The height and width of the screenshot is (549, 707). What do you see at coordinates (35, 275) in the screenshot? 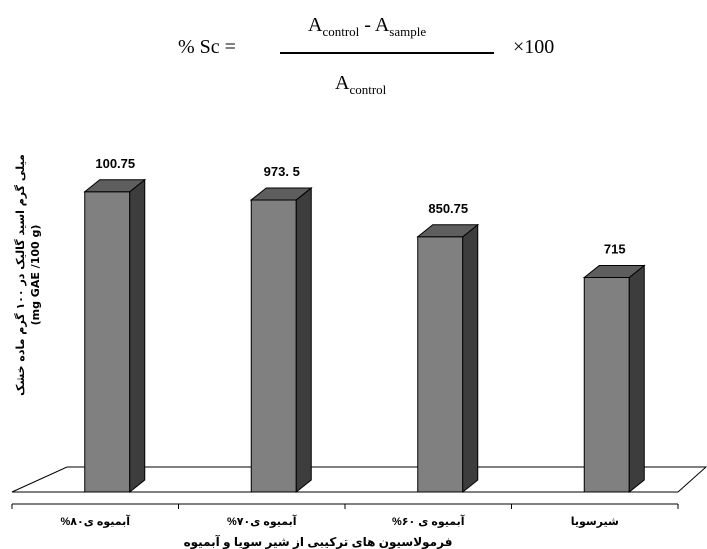
I see `y-axis-label-line2: (mg GAE /100 g)` at bounding box center [35, 275].